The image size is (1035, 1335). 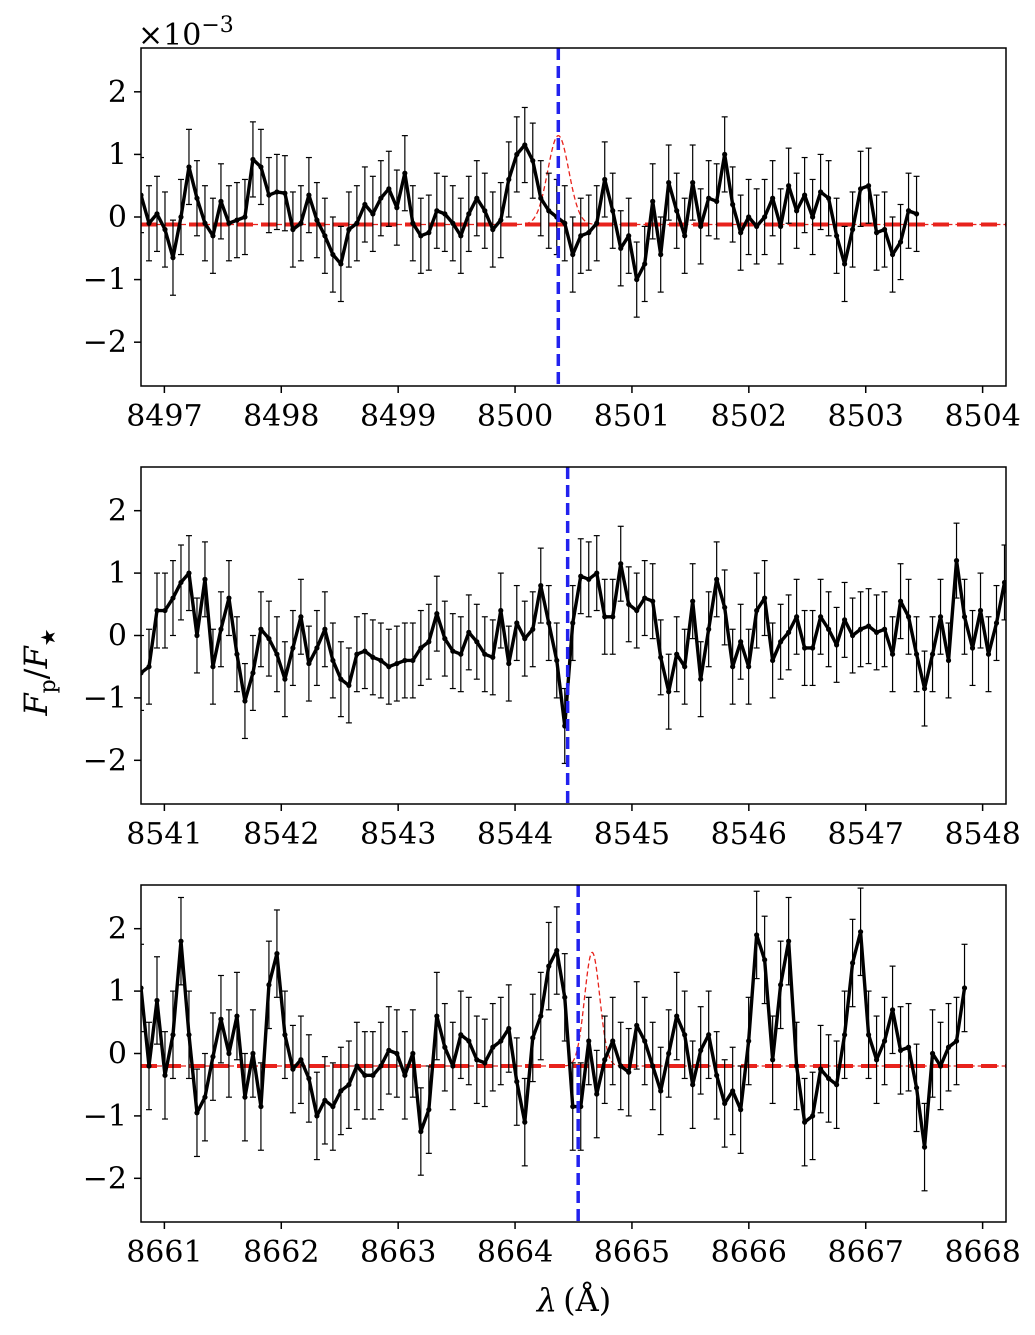 I want to click on x-tick-label: 8667, so click(x=866, y=1252).